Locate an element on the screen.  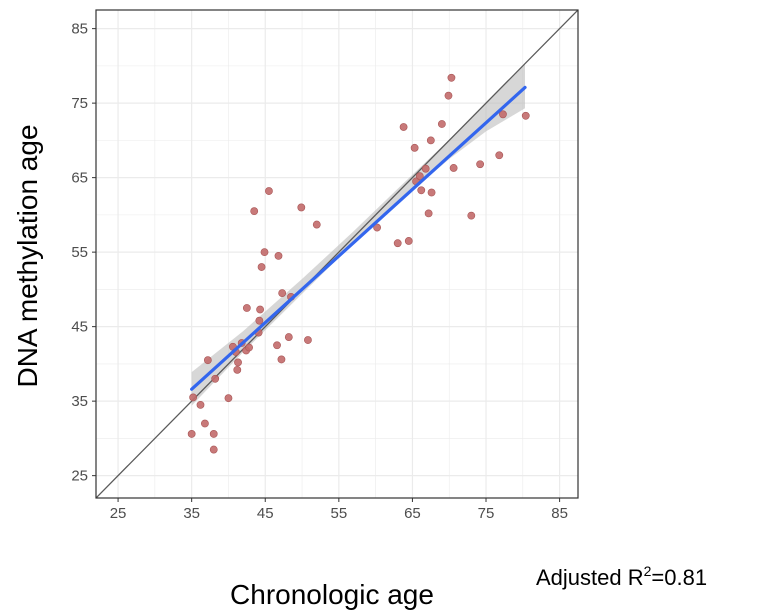
x-tick-label: 85 is located at coordinates (559, 513).